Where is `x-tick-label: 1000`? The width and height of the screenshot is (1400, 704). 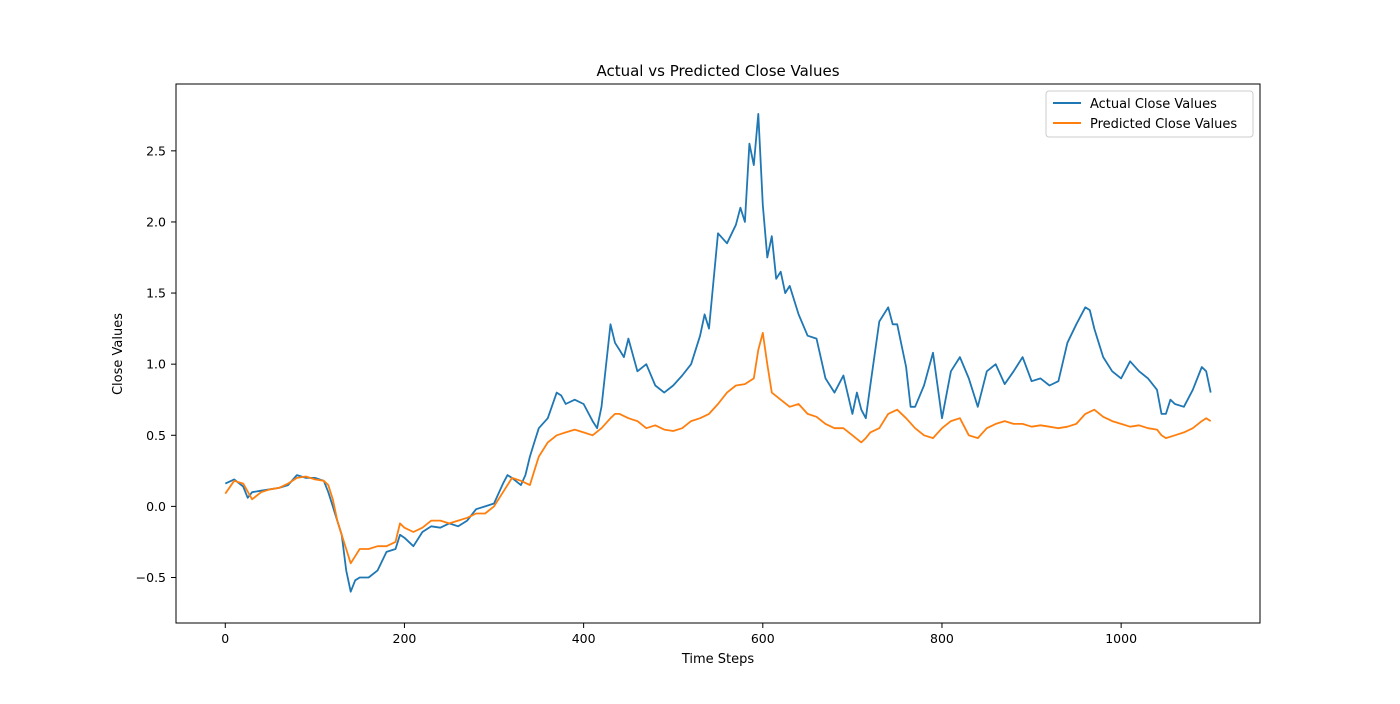
x-tick-label: 1000 is located at coordinates (1121, 638).